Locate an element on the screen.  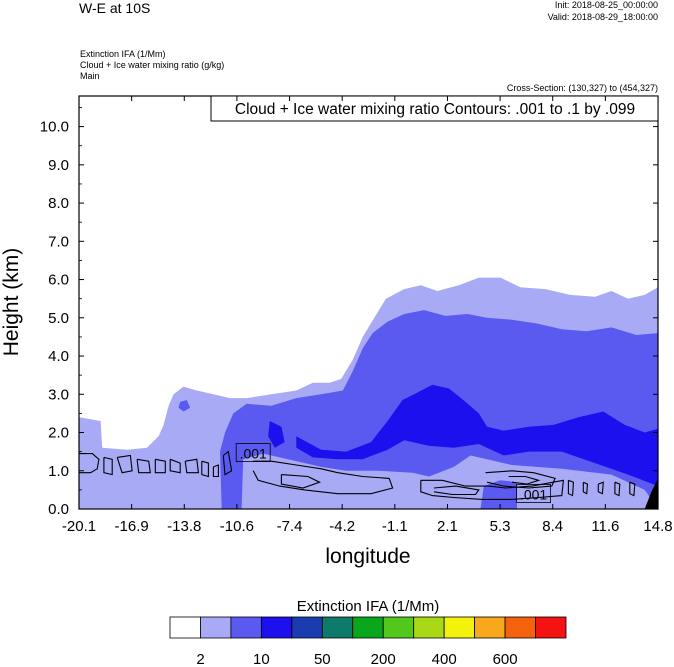
colorbar is located at coordinates (368, 627).